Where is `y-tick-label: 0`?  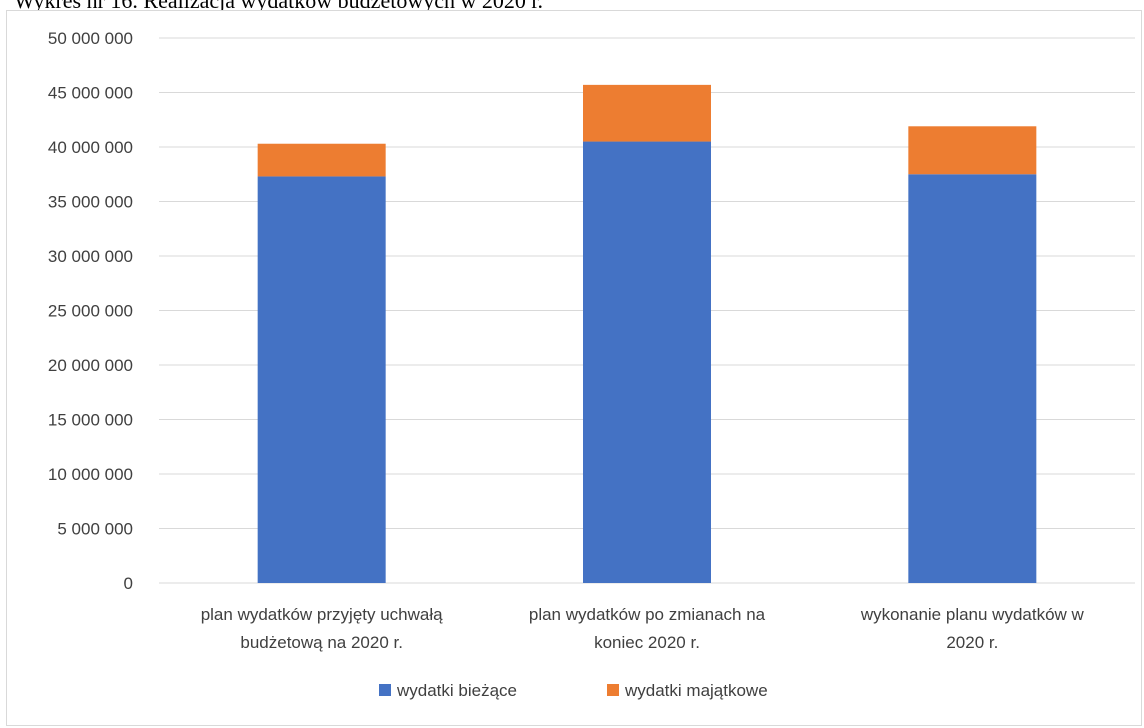
y-tick-label: 0 is located at coordinates (128, 583).